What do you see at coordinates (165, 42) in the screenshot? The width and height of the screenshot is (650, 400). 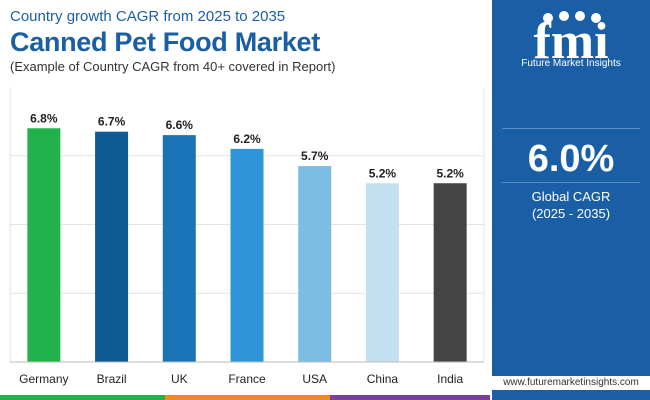 I see `chart-title: Canned Pet Food Market` at bounding box center [165, 42].